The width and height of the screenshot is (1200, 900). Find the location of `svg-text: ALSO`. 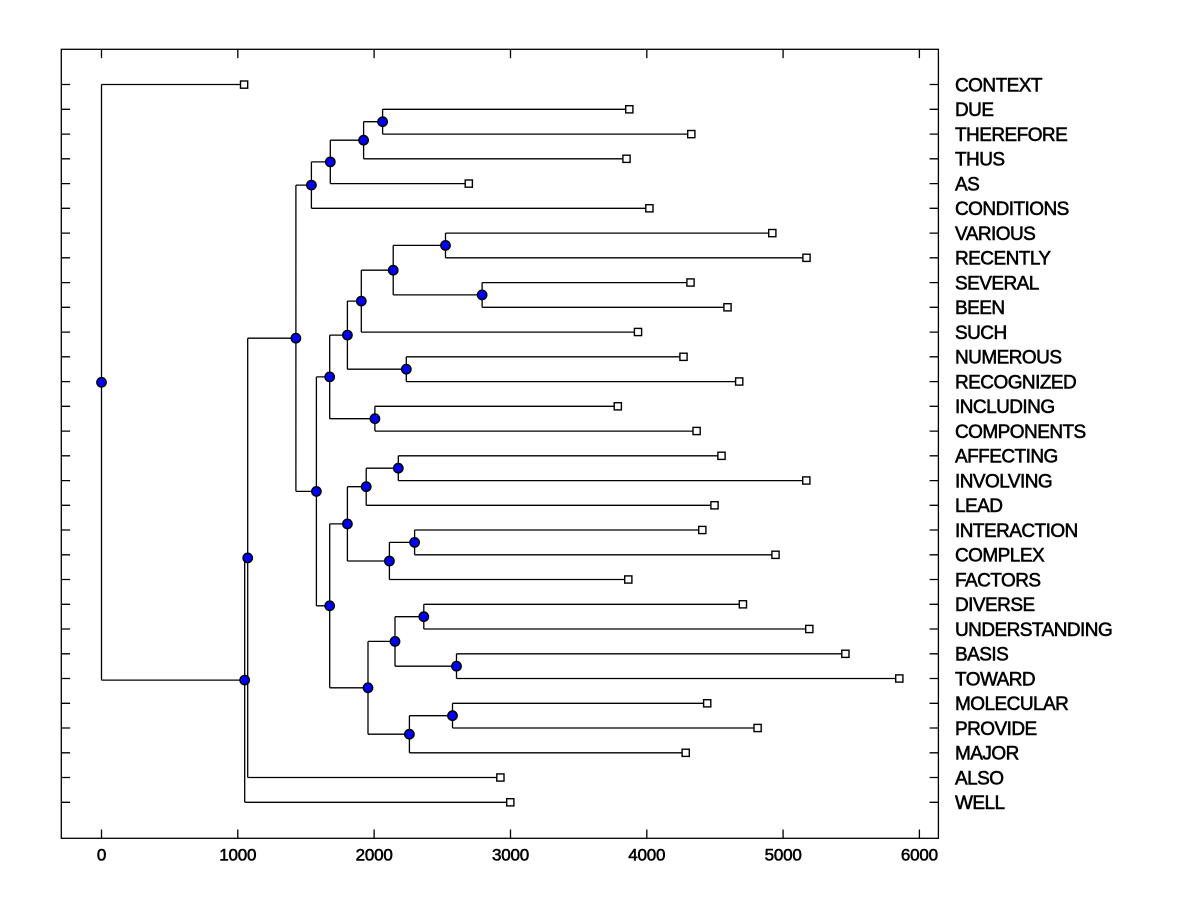

svg-text: ALSO is located at coordinates (979, 778).